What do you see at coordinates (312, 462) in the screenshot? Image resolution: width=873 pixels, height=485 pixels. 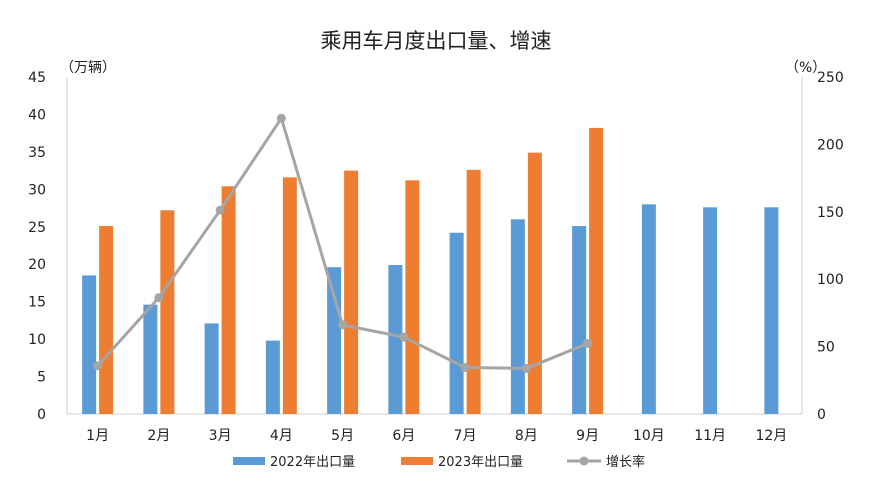 I see `legend-label-2022: 2022年出口量` at bounding box center [312, 462].